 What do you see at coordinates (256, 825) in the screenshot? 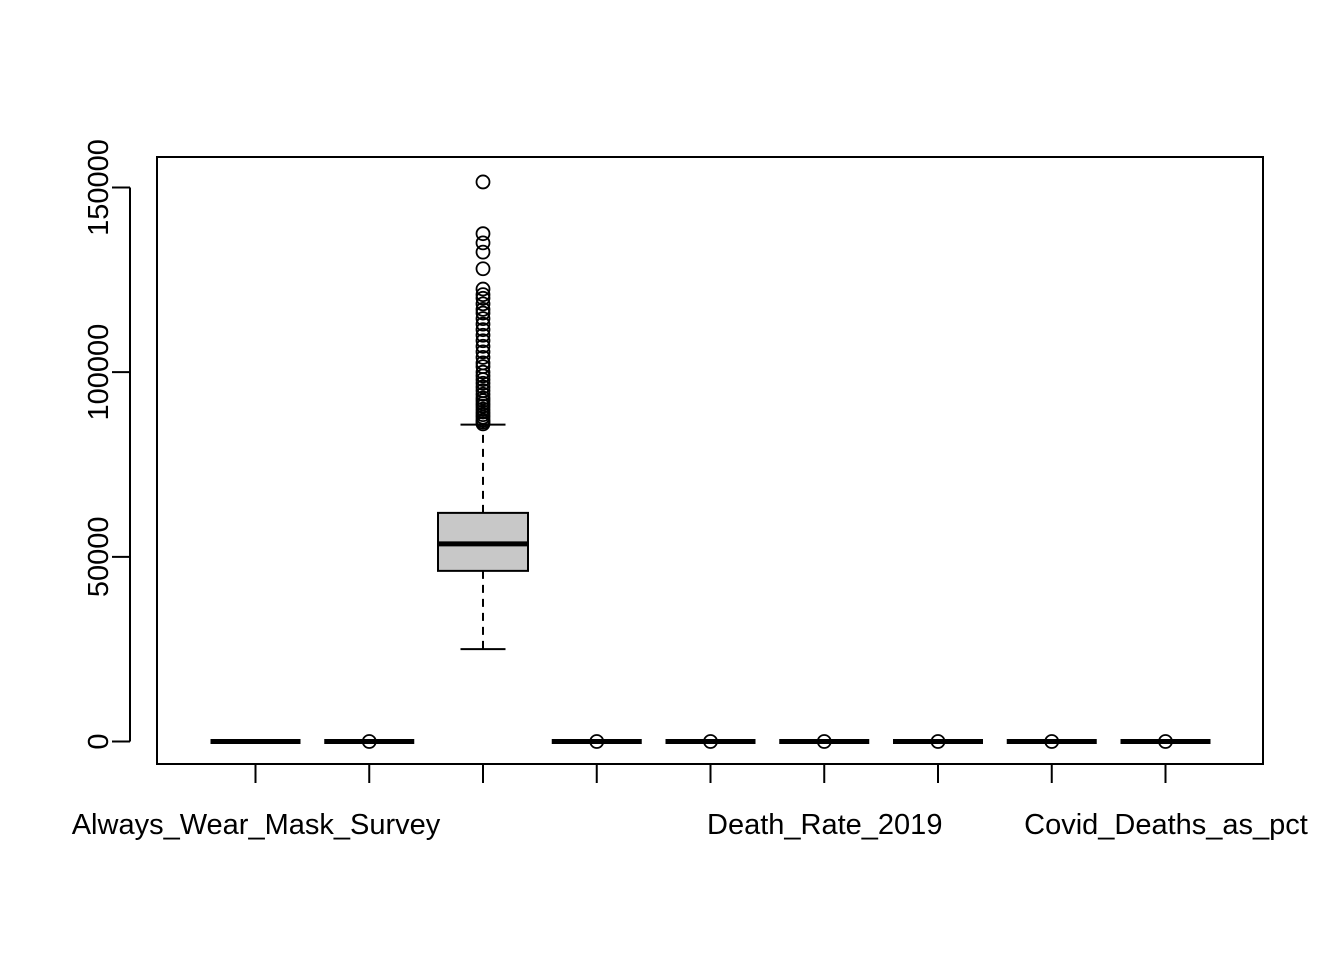
I see `x-tick-label: Always_Wear_Mask_Survey` at bounding box center [256, 825].